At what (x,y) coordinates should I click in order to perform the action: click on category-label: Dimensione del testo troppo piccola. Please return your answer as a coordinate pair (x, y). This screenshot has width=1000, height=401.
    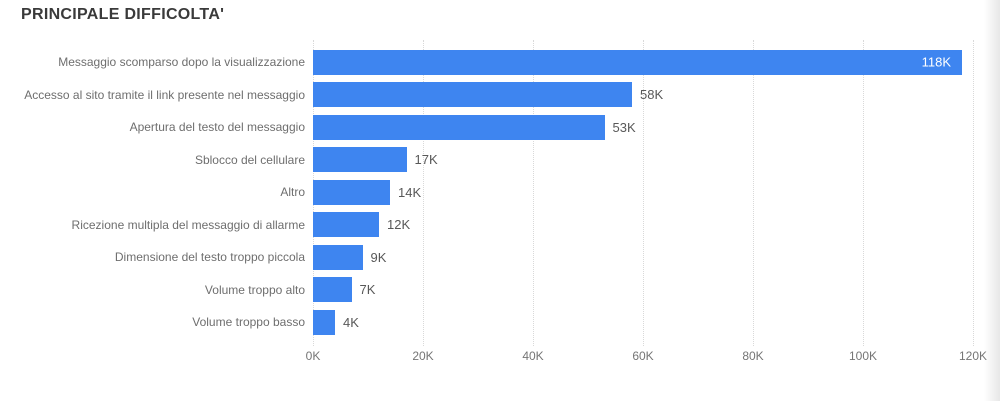
    Looking at the image, I should click on (209, 257).